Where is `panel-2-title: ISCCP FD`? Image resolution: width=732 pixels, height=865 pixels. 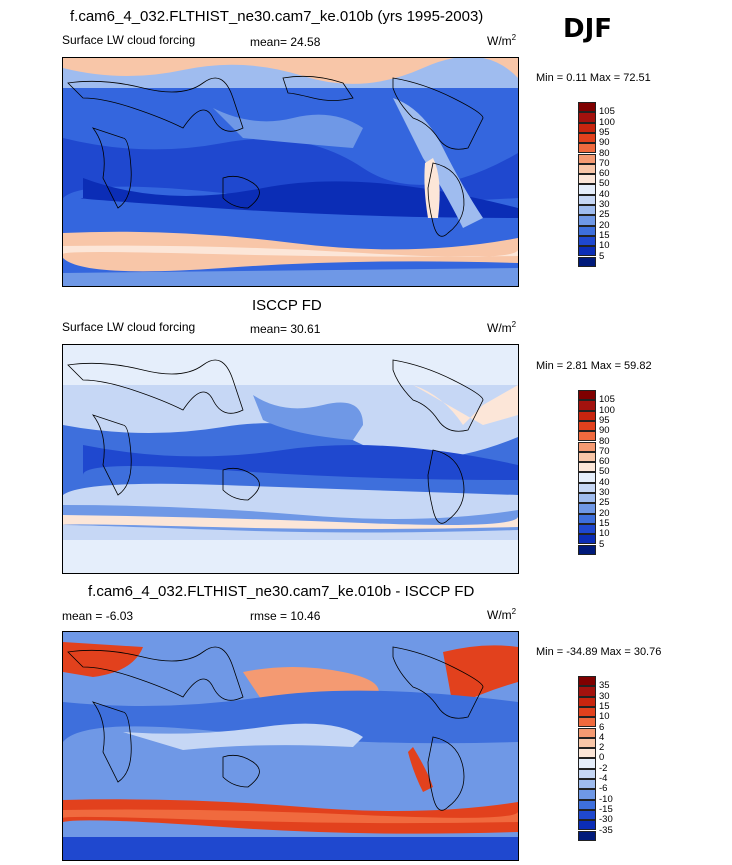
panel-2-title: ISCCP FD is located at coordinates (287, 305).